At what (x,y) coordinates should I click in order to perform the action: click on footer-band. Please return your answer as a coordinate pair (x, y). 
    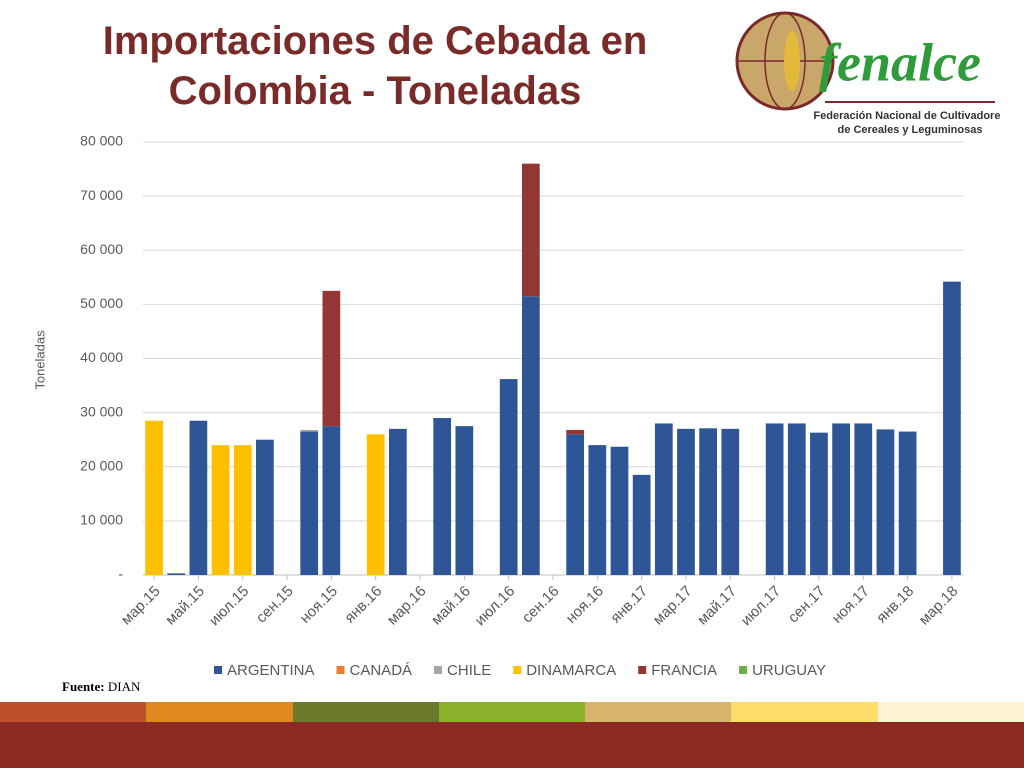
    Looking at the image, I should click on (512, 745).